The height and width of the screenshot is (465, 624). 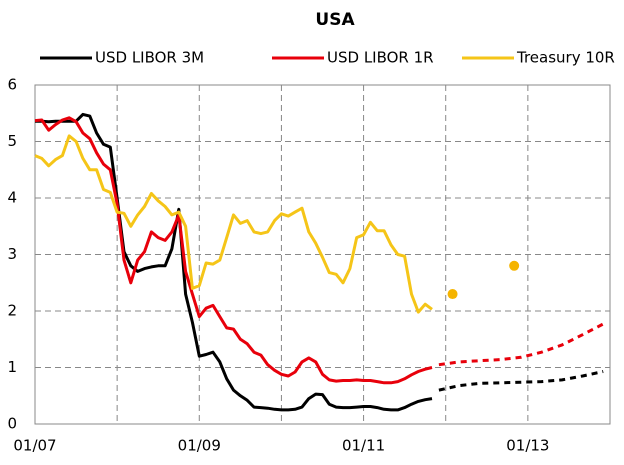 What do you see at coordinates (12, 254) in the screenshot?
I see `y-tick-label: 3` at bounding box center [12, 254].